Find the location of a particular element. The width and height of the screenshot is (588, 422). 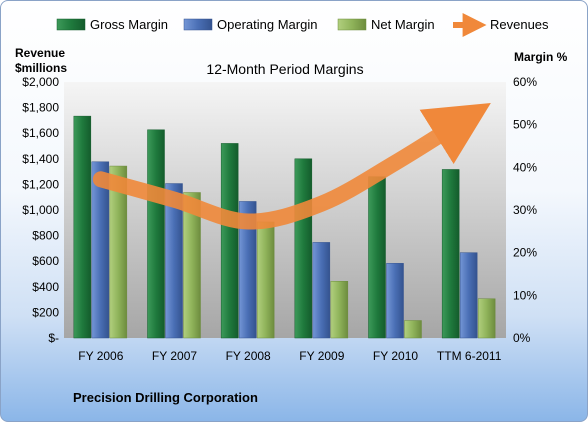

left-tick-label: $600 is located at coordinates (45, 261).